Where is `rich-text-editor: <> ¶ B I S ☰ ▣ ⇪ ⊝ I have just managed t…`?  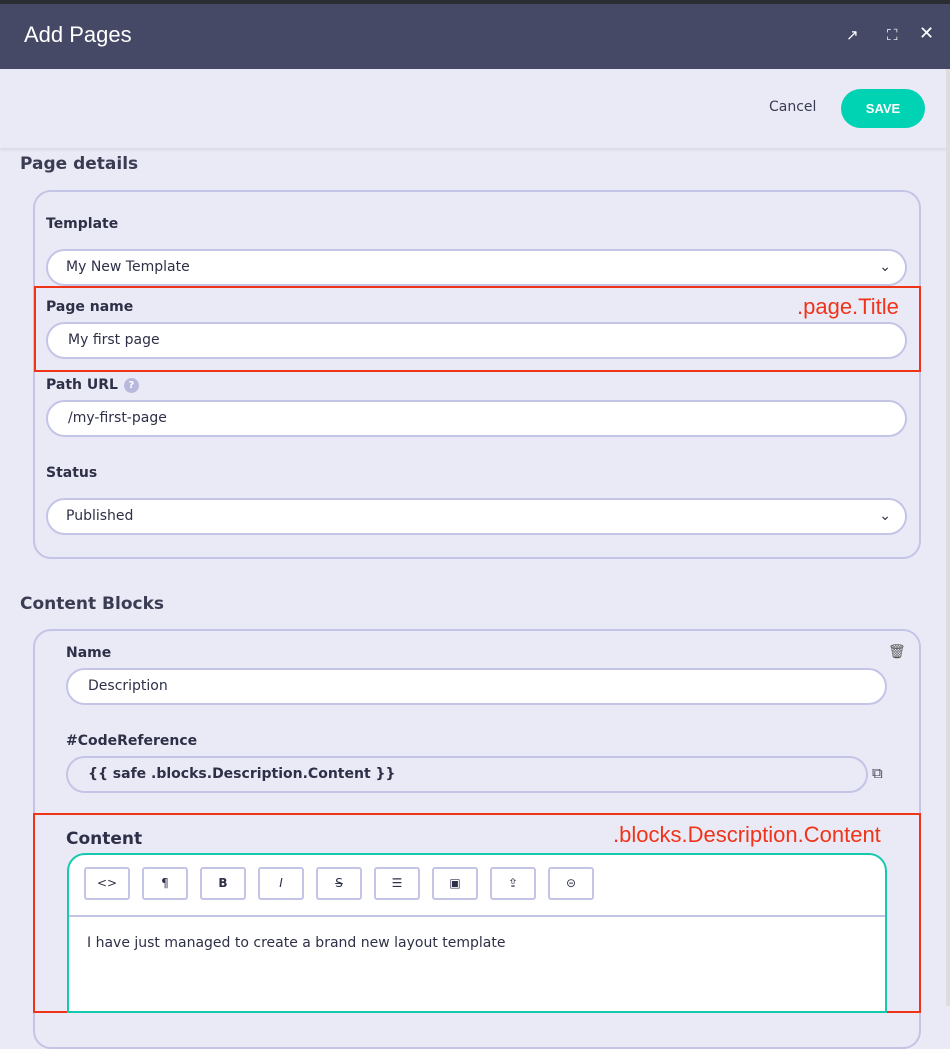 rich-text-editor: <> ¶ B I S ☰ ▣ ⇪ ⊝ I have just managed t… is located at coordinates (477, 933).